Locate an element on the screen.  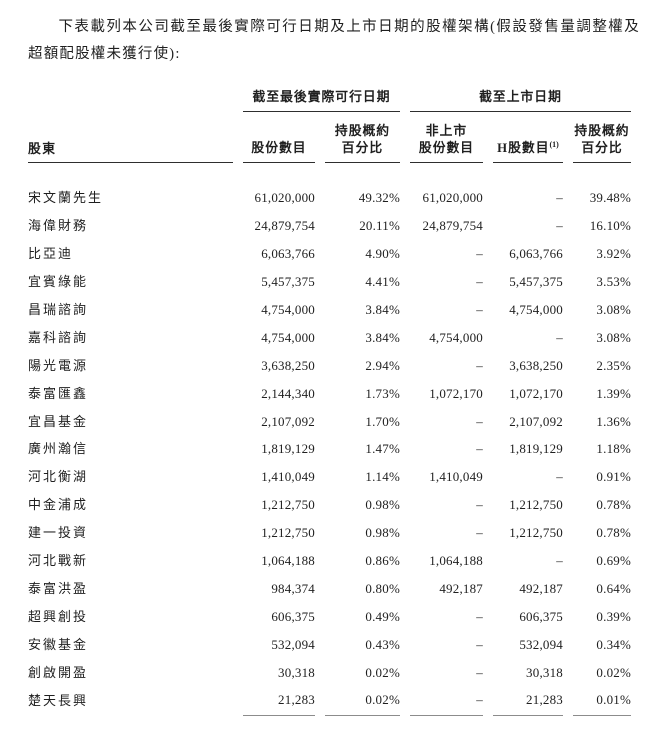
table-row: 河北戰新 1,064,188 0.86% 1,064,188 – 0.69% is located at coordinates (329, 560).